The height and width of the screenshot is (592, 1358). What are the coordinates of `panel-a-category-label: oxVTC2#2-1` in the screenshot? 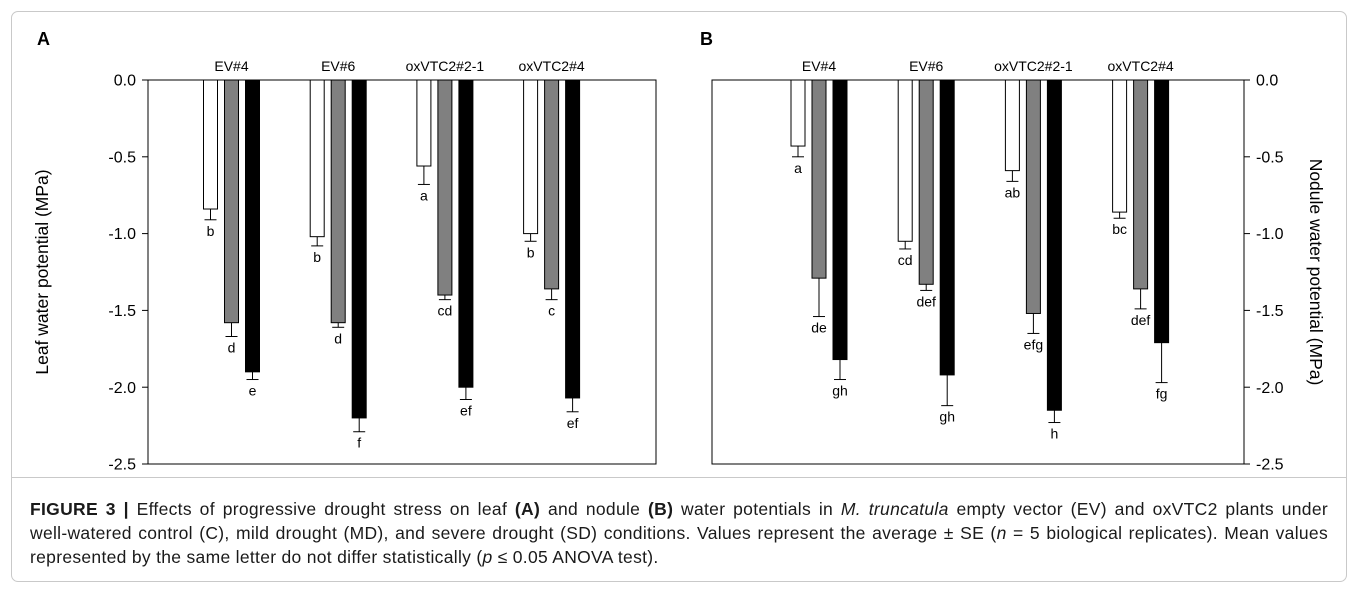 It's located at (445, 66).